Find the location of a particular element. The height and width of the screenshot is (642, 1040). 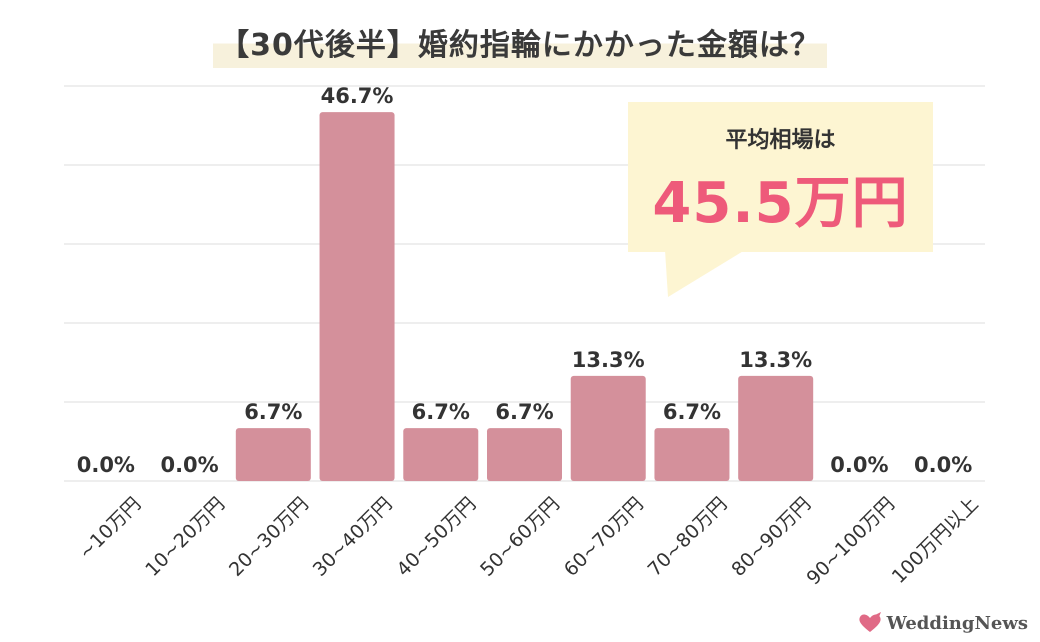

title-wrap: 【30代後半】婚約指輪にかかった金額は？ is located at coordinates (520, 41).